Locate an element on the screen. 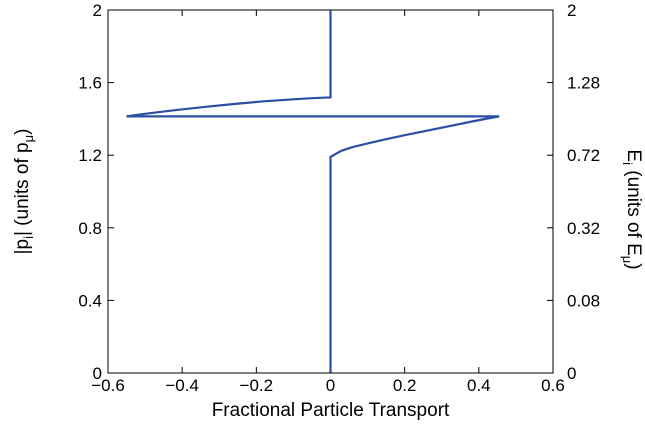  y-tick-label-right: 0 is located at coordinates (571, 373).